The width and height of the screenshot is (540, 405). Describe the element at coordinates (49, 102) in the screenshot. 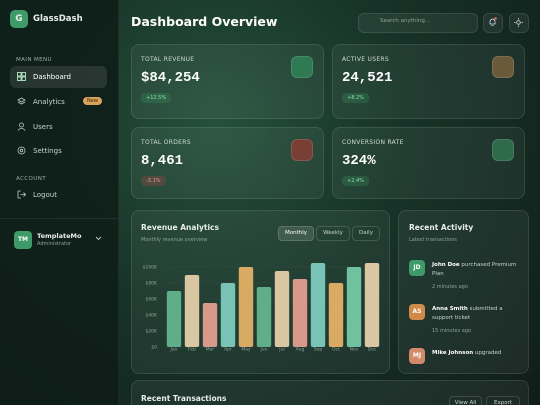

I see `menu-item: Analytics` at that location.